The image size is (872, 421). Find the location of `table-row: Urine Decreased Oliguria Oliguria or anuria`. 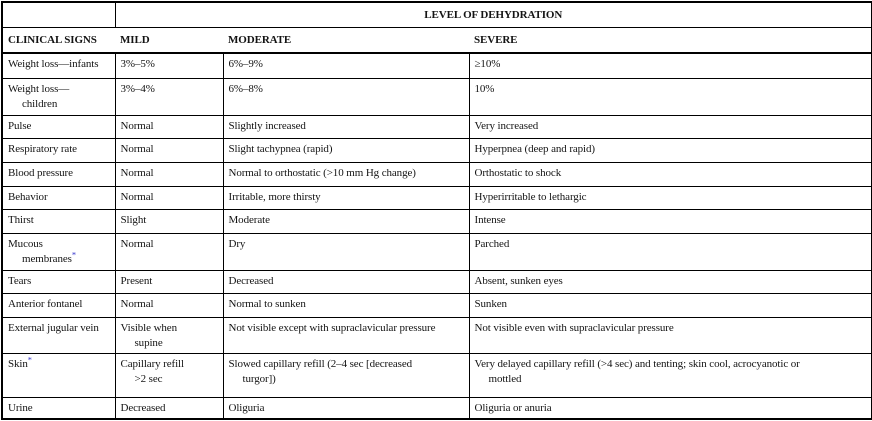

table-row: Urine Decreased Oliguria Oliguria or anuria is located at coordinates (436, 408).